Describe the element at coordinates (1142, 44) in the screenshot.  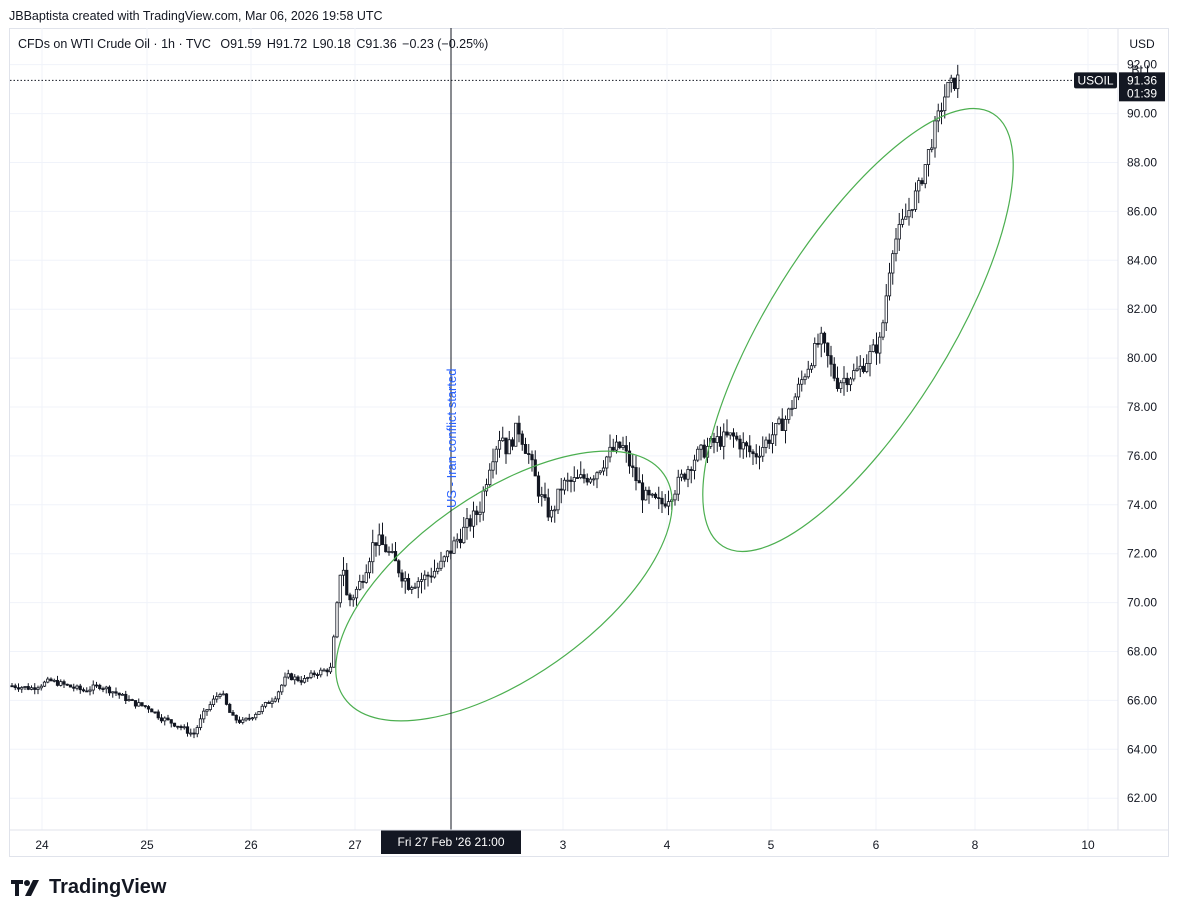
I see `currency-button: USD` at that location.